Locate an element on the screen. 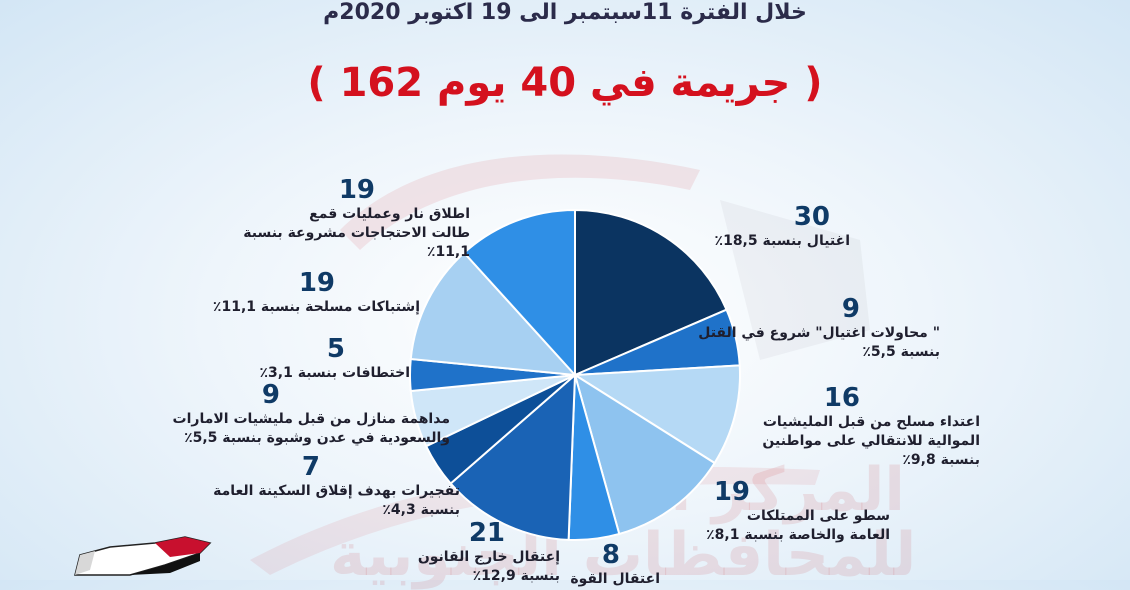 The image size is (1130, 590). label-armed-clashes: 19 إشتباكات مسلحة بنسبة 11,1٪ is located at coordinates (305, 292).